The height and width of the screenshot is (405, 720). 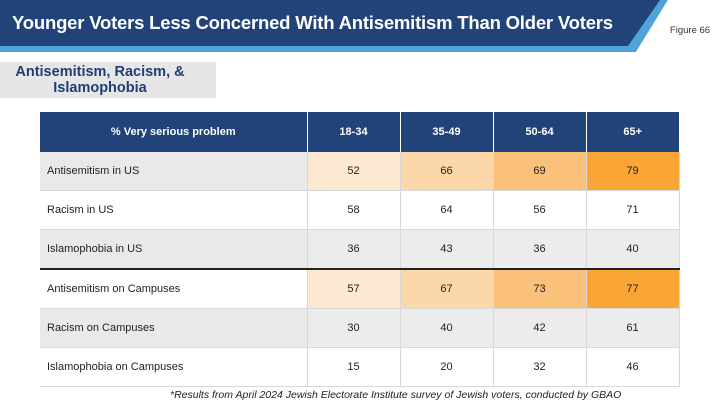 I want to click on table-row: Antisemitism on Campuses 57 67 73 77, so click(x=360, y=288).